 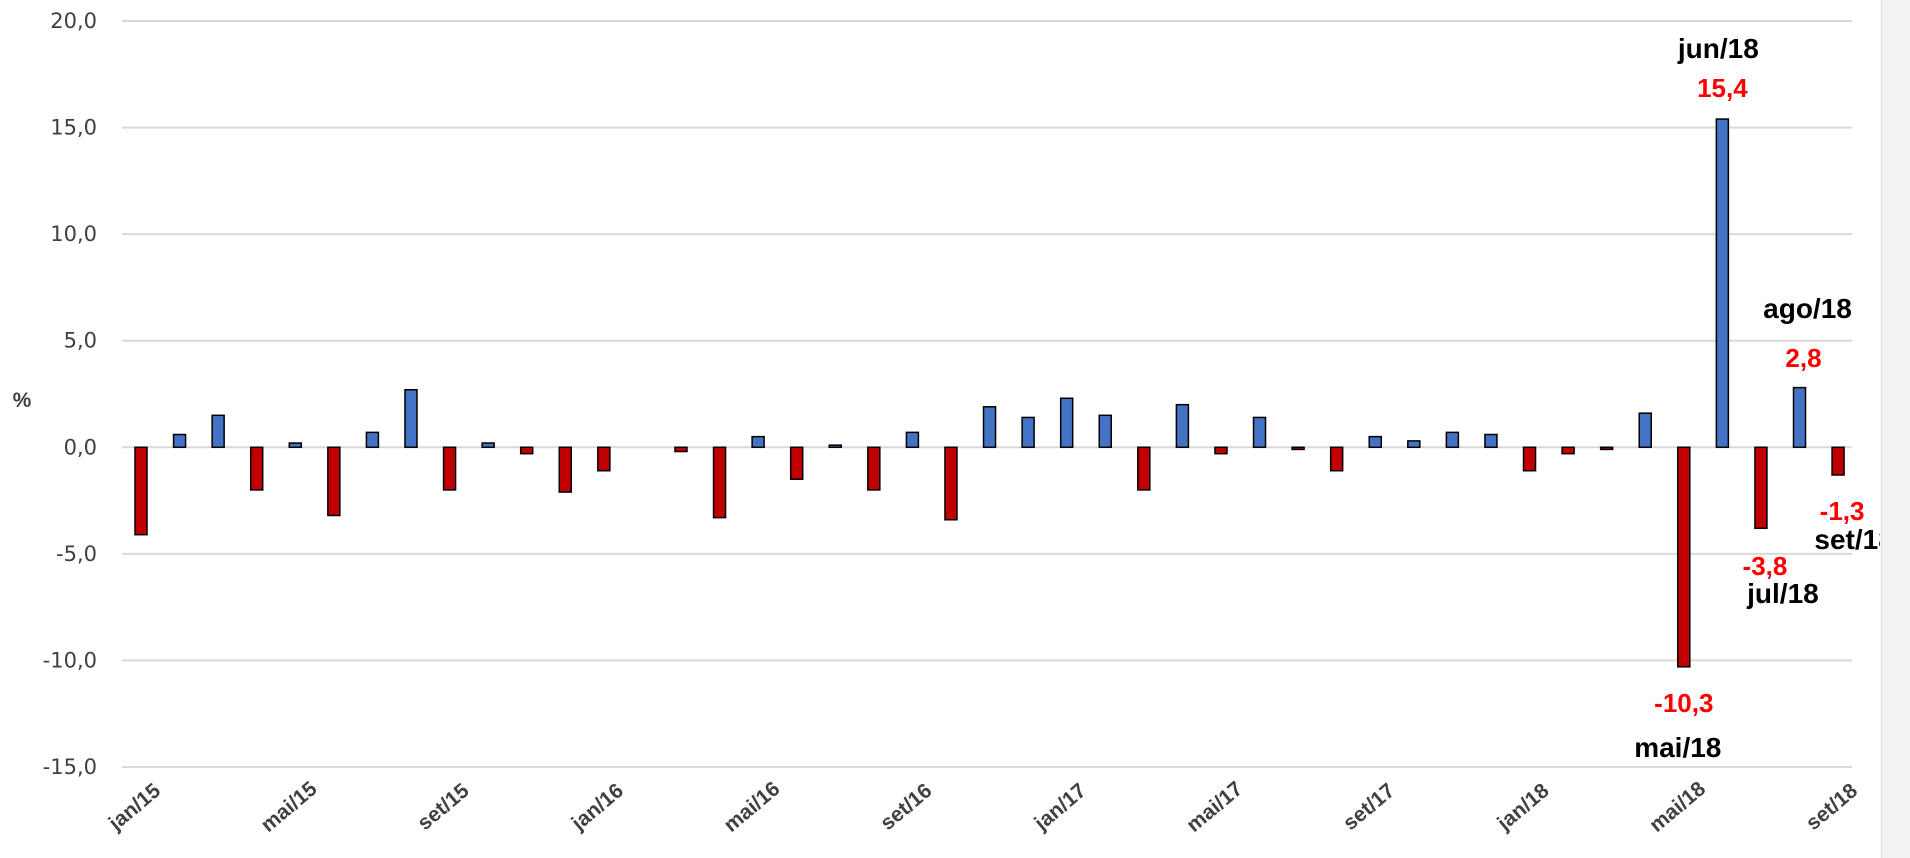 I want to click on annotation-value-mai-18: -10,3, so click(x=1683, y=703).